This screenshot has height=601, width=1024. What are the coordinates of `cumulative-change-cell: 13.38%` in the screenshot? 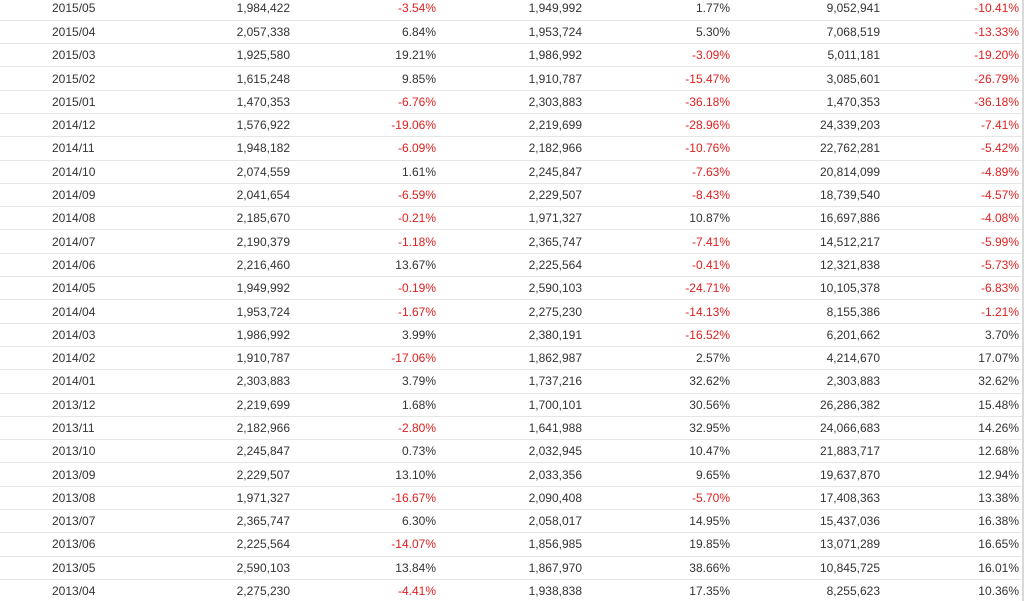 It's located at (954, 498).